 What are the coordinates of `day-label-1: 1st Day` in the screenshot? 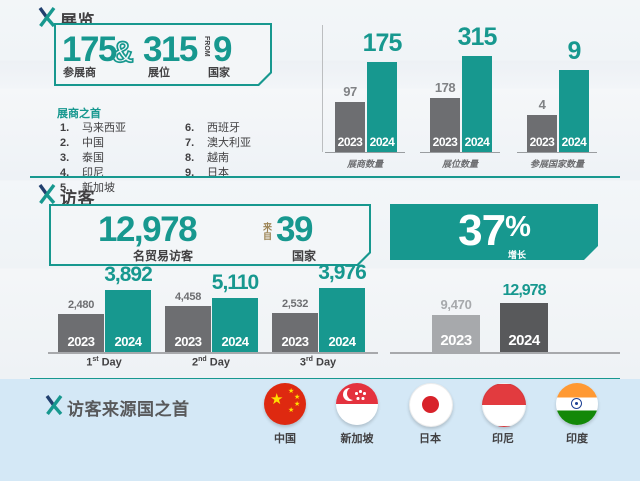 It's located at (104, 362).